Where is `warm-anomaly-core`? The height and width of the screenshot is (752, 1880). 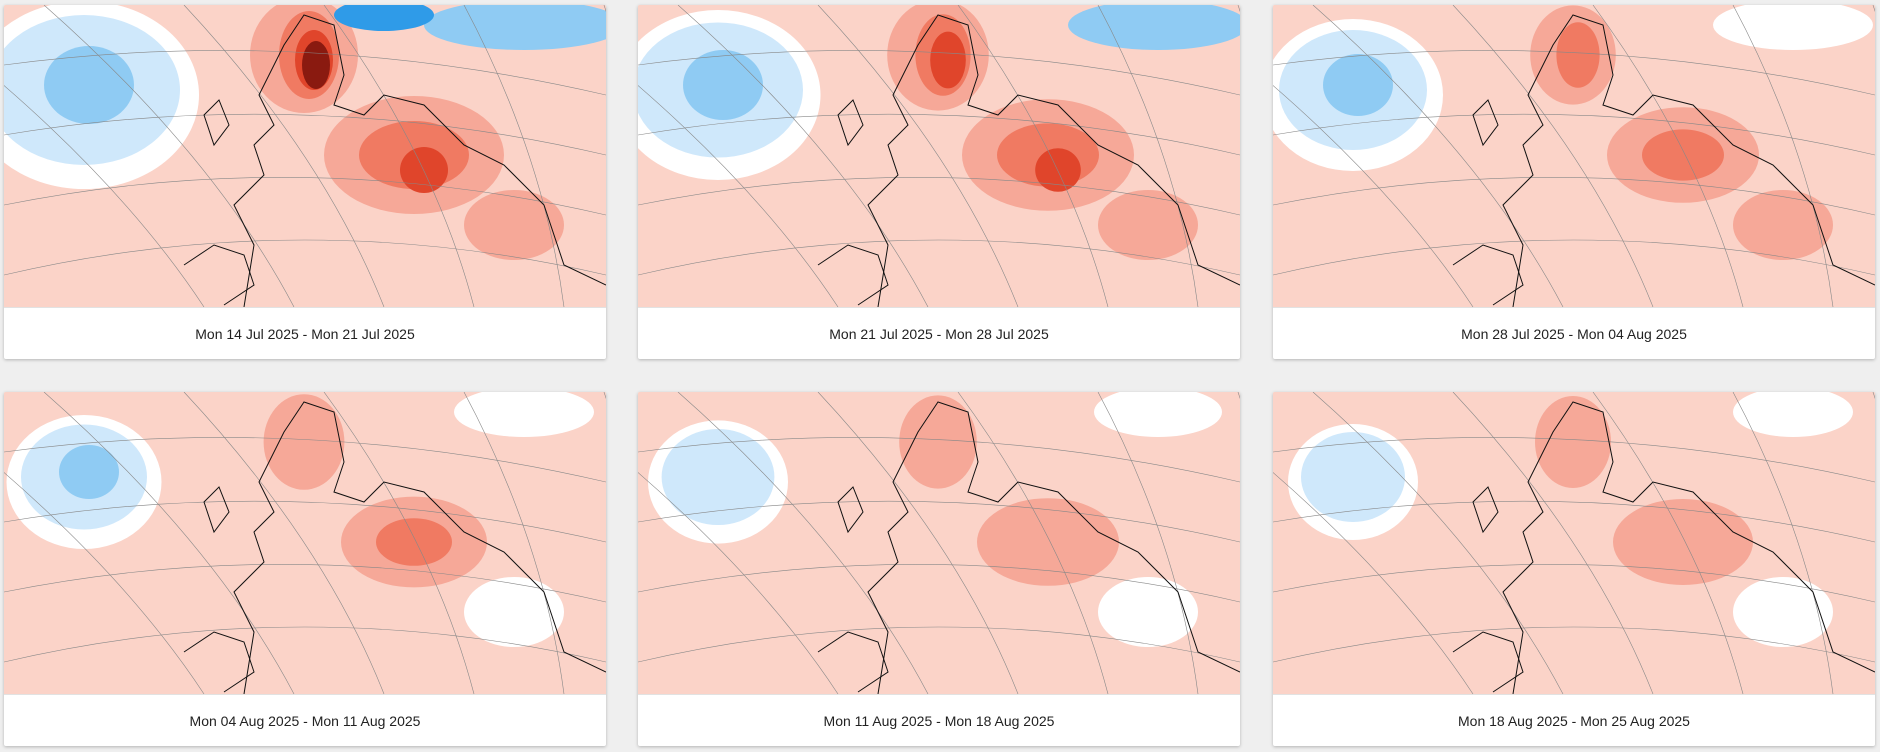 warm-anomaly-core is located at coordinates (1683, 155).